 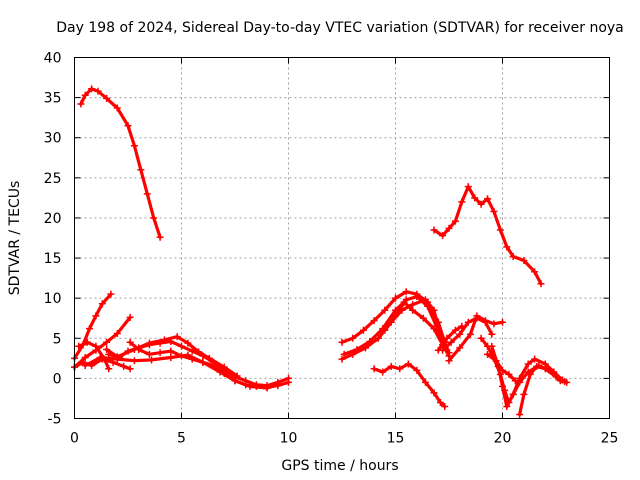 What do you see at coordinates (53, 179) in the screenshot?
I see `y-tick-label: 25` at bounding box center [53, 179].